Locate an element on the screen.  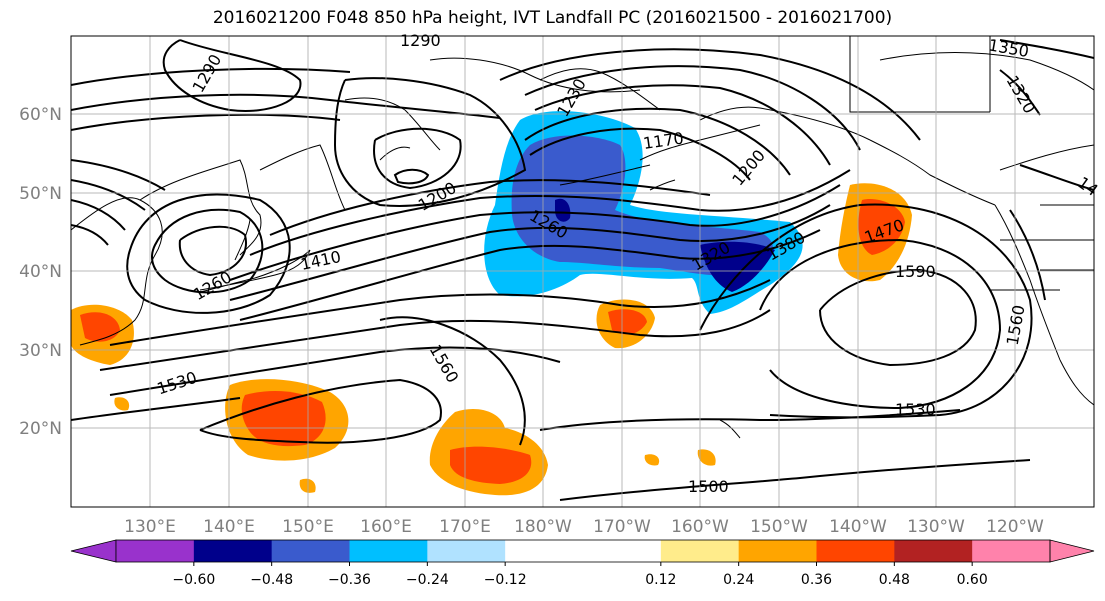
colorbar-tick-label: −0.24 is located at coordinates (427, 580).